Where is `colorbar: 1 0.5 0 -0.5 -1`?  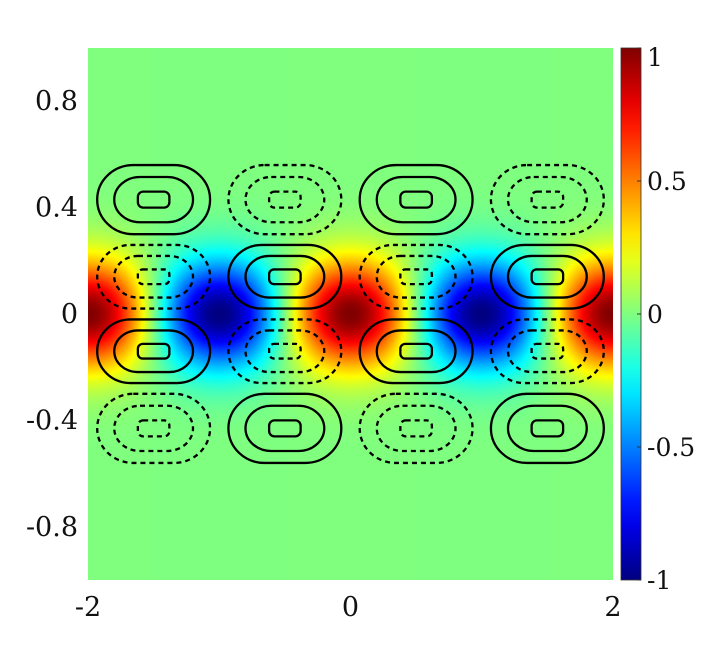 colorbar: 1 0.5 0 -0.5 -1 is located at coordinates (657, 319).